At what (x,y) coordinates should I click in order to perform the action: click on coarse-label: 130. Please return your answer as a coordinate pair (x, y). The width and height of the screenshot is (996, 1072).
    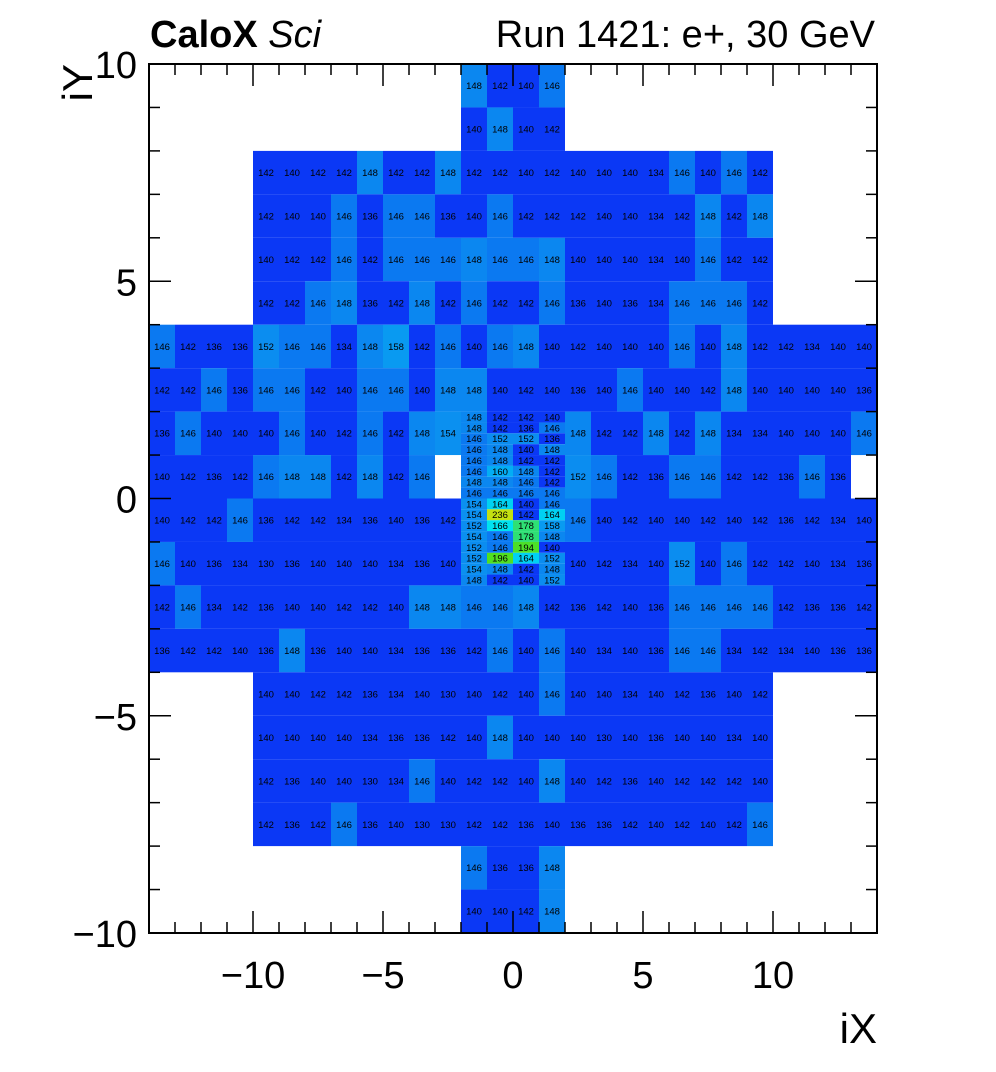
    Looking at the image, I should click on (266, 564).